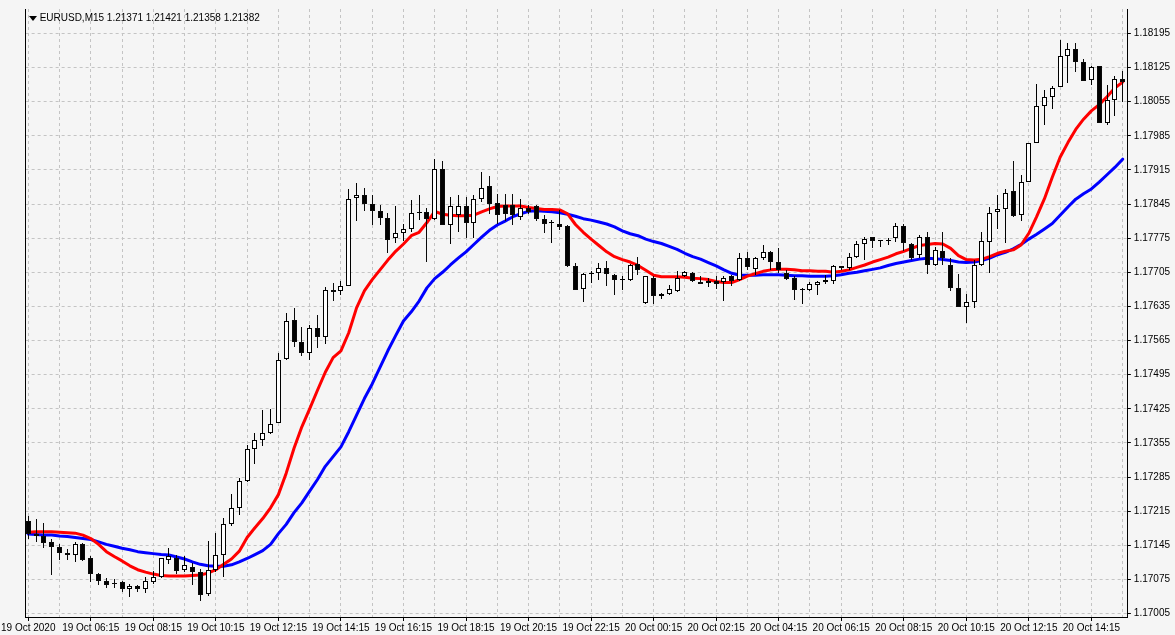  Describe the element at coordinates (591, 627) in the screenshot. I see `x-tick-label: 19 Oct 22:15` at that location.